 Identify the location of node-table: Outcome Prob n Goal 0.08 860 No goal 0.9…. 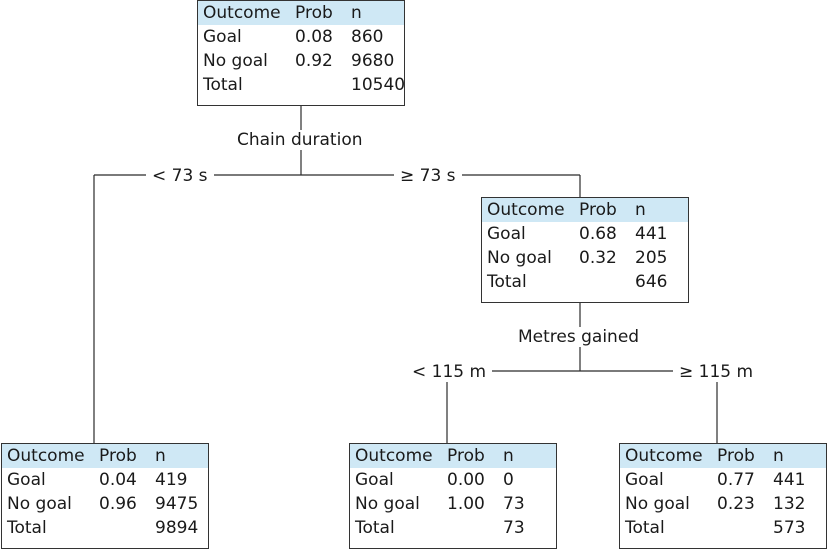
(302, 49).